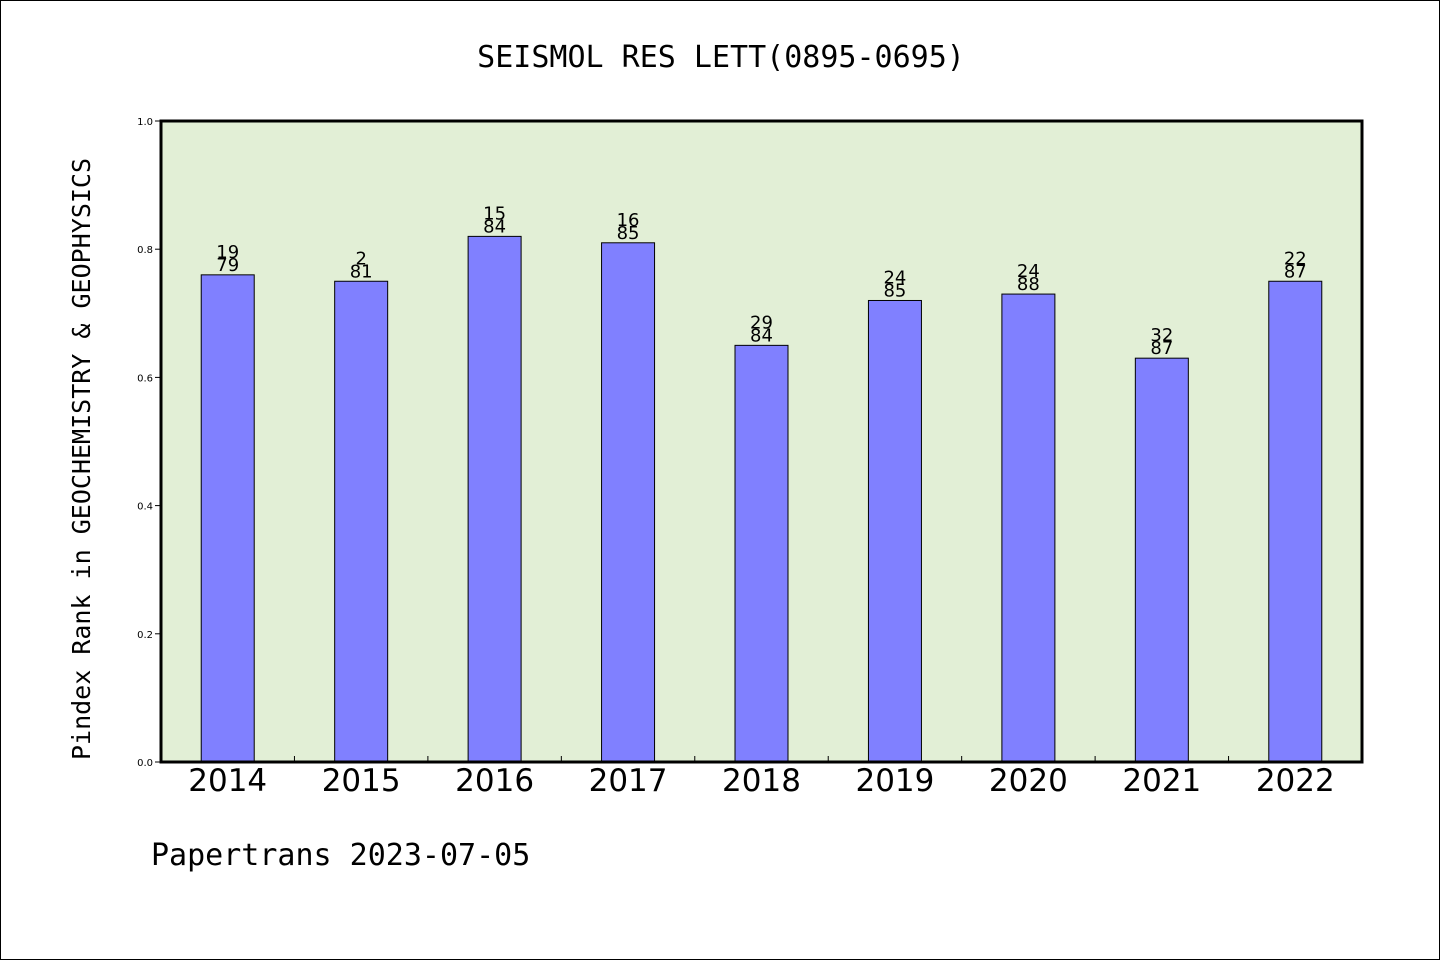 The height and width of the screenshot is (961, 1440). Describe the element at coordinates (145, 763) in the screenshot. I see `y-tick-label: 0.0` at that location.